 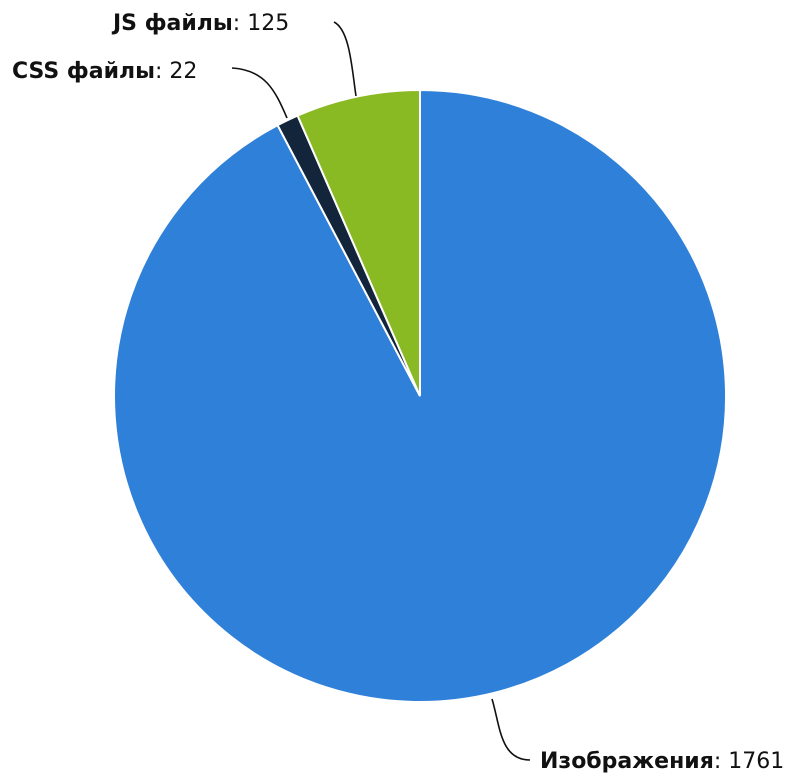 What do you see at coordinates (183, 71) in the screenshot?
I see `slice-label-value: 22` at bounding box center [183, 71].